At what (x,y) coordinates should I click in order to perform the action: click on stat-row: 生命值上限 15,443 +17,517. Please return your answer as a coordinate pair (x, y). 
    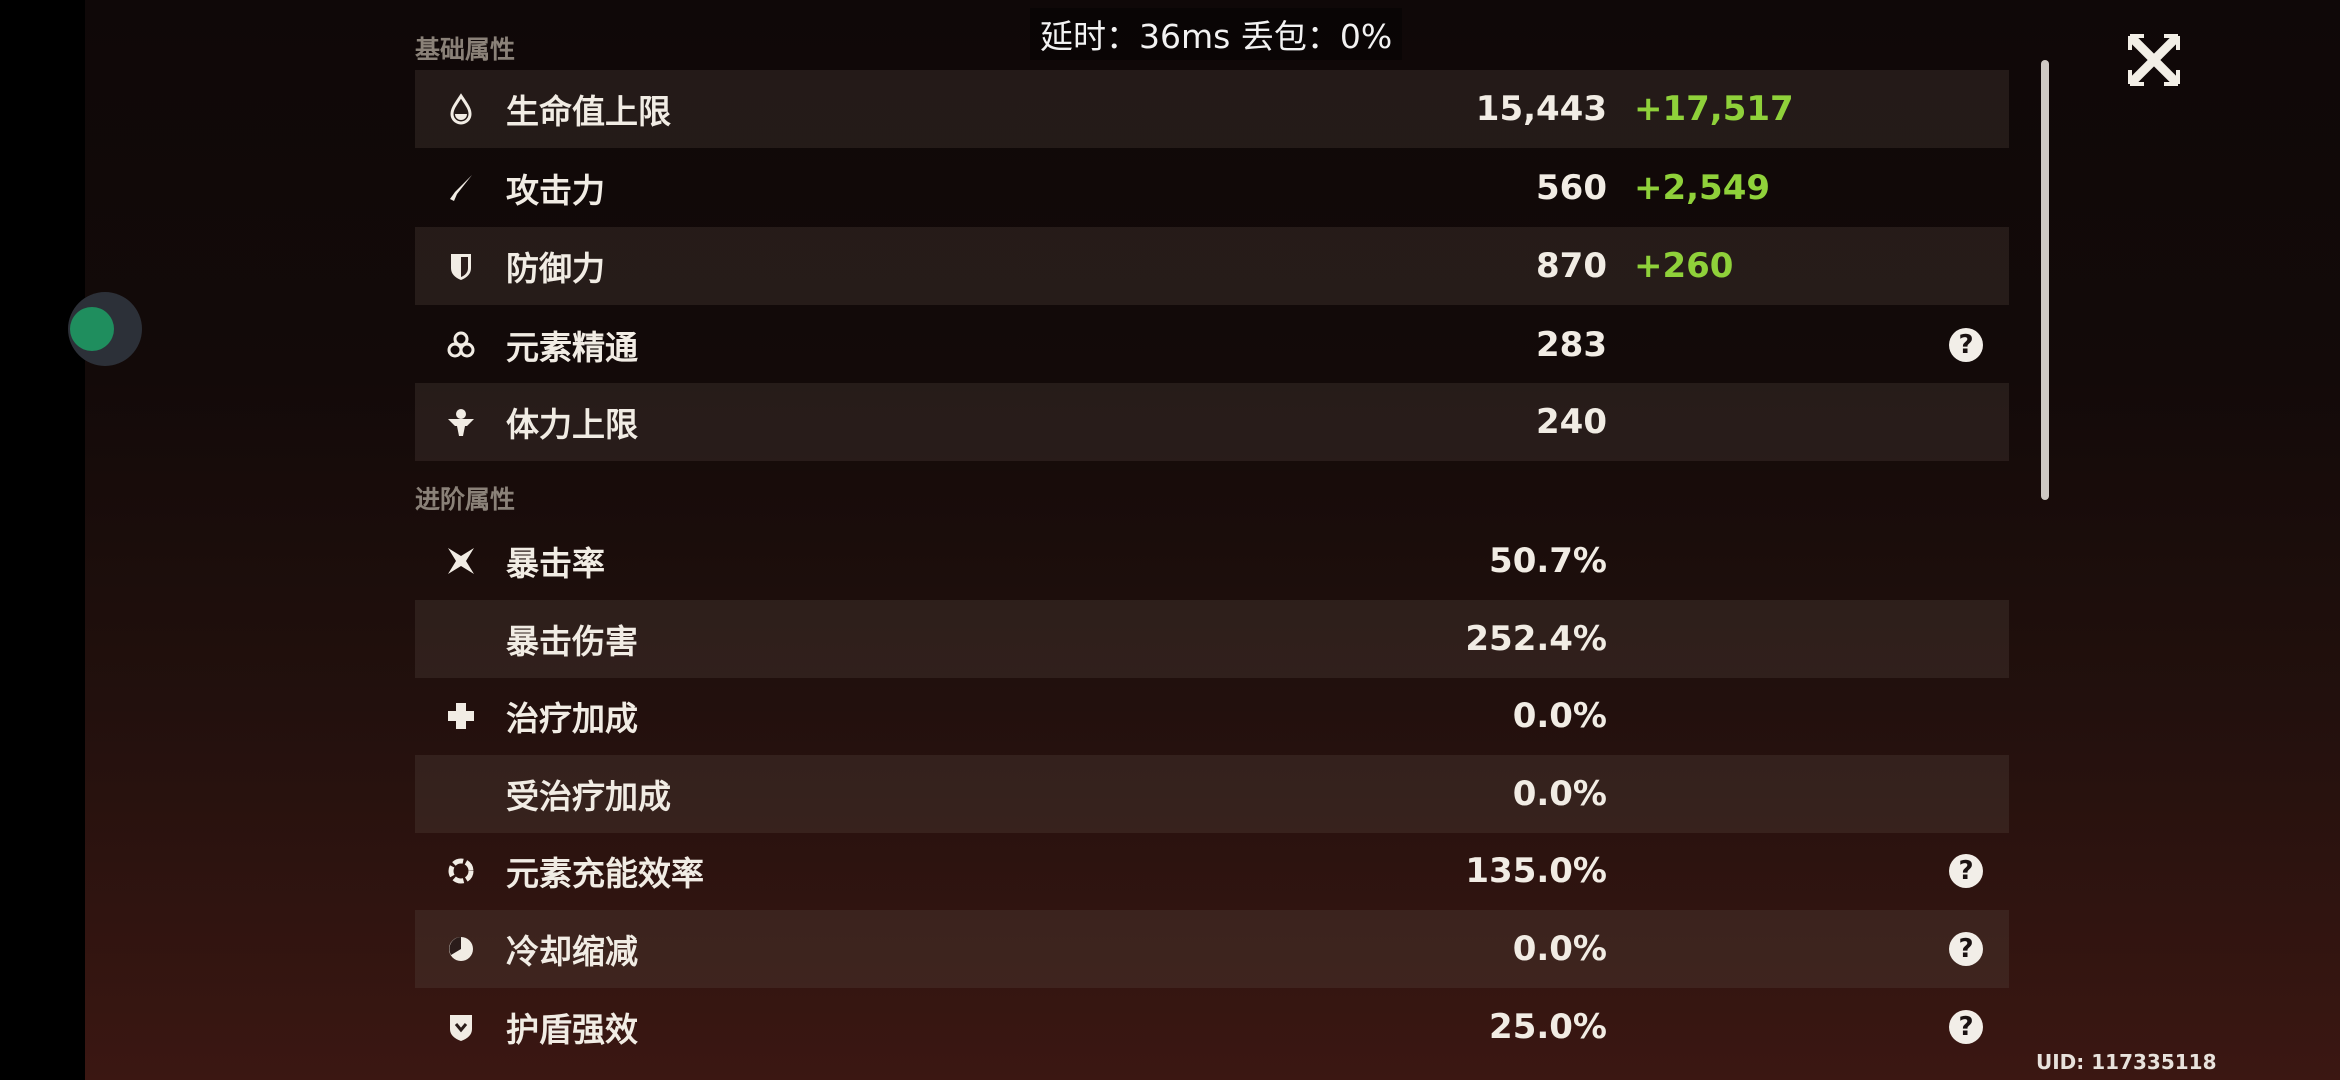
    Looking at the image, I should click on (1212, 109).